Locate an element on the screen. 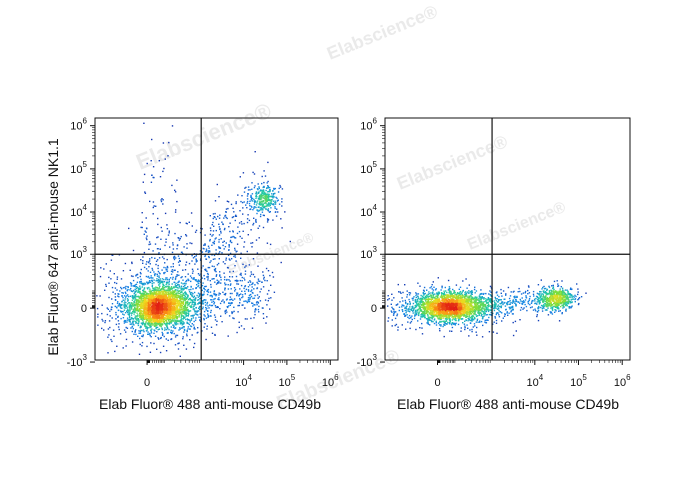  watermark-text: Elabscience® is located at coordinates (516, 226).